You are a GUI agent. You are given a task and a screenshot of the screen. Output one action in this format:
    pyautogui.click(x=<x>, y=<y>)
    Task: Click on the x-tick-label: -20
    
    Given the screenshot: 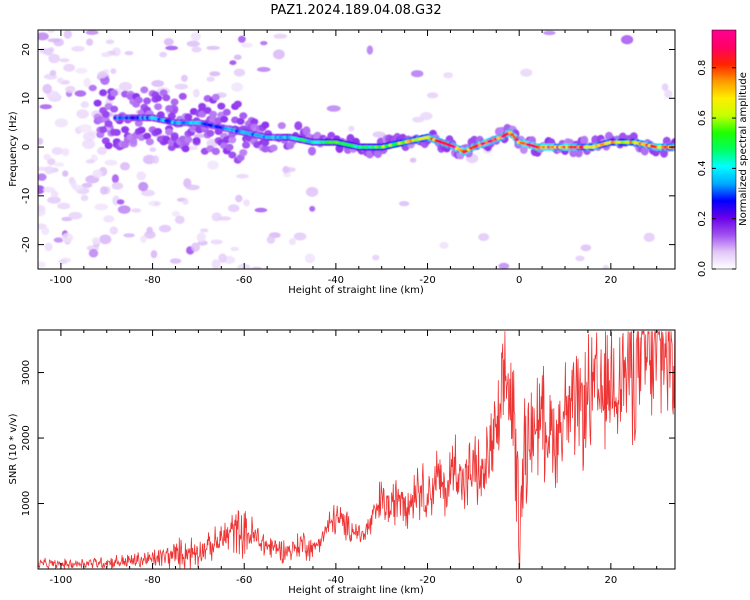 What is the action you would take?
    pyautogui.click(x=427, y=580)
    